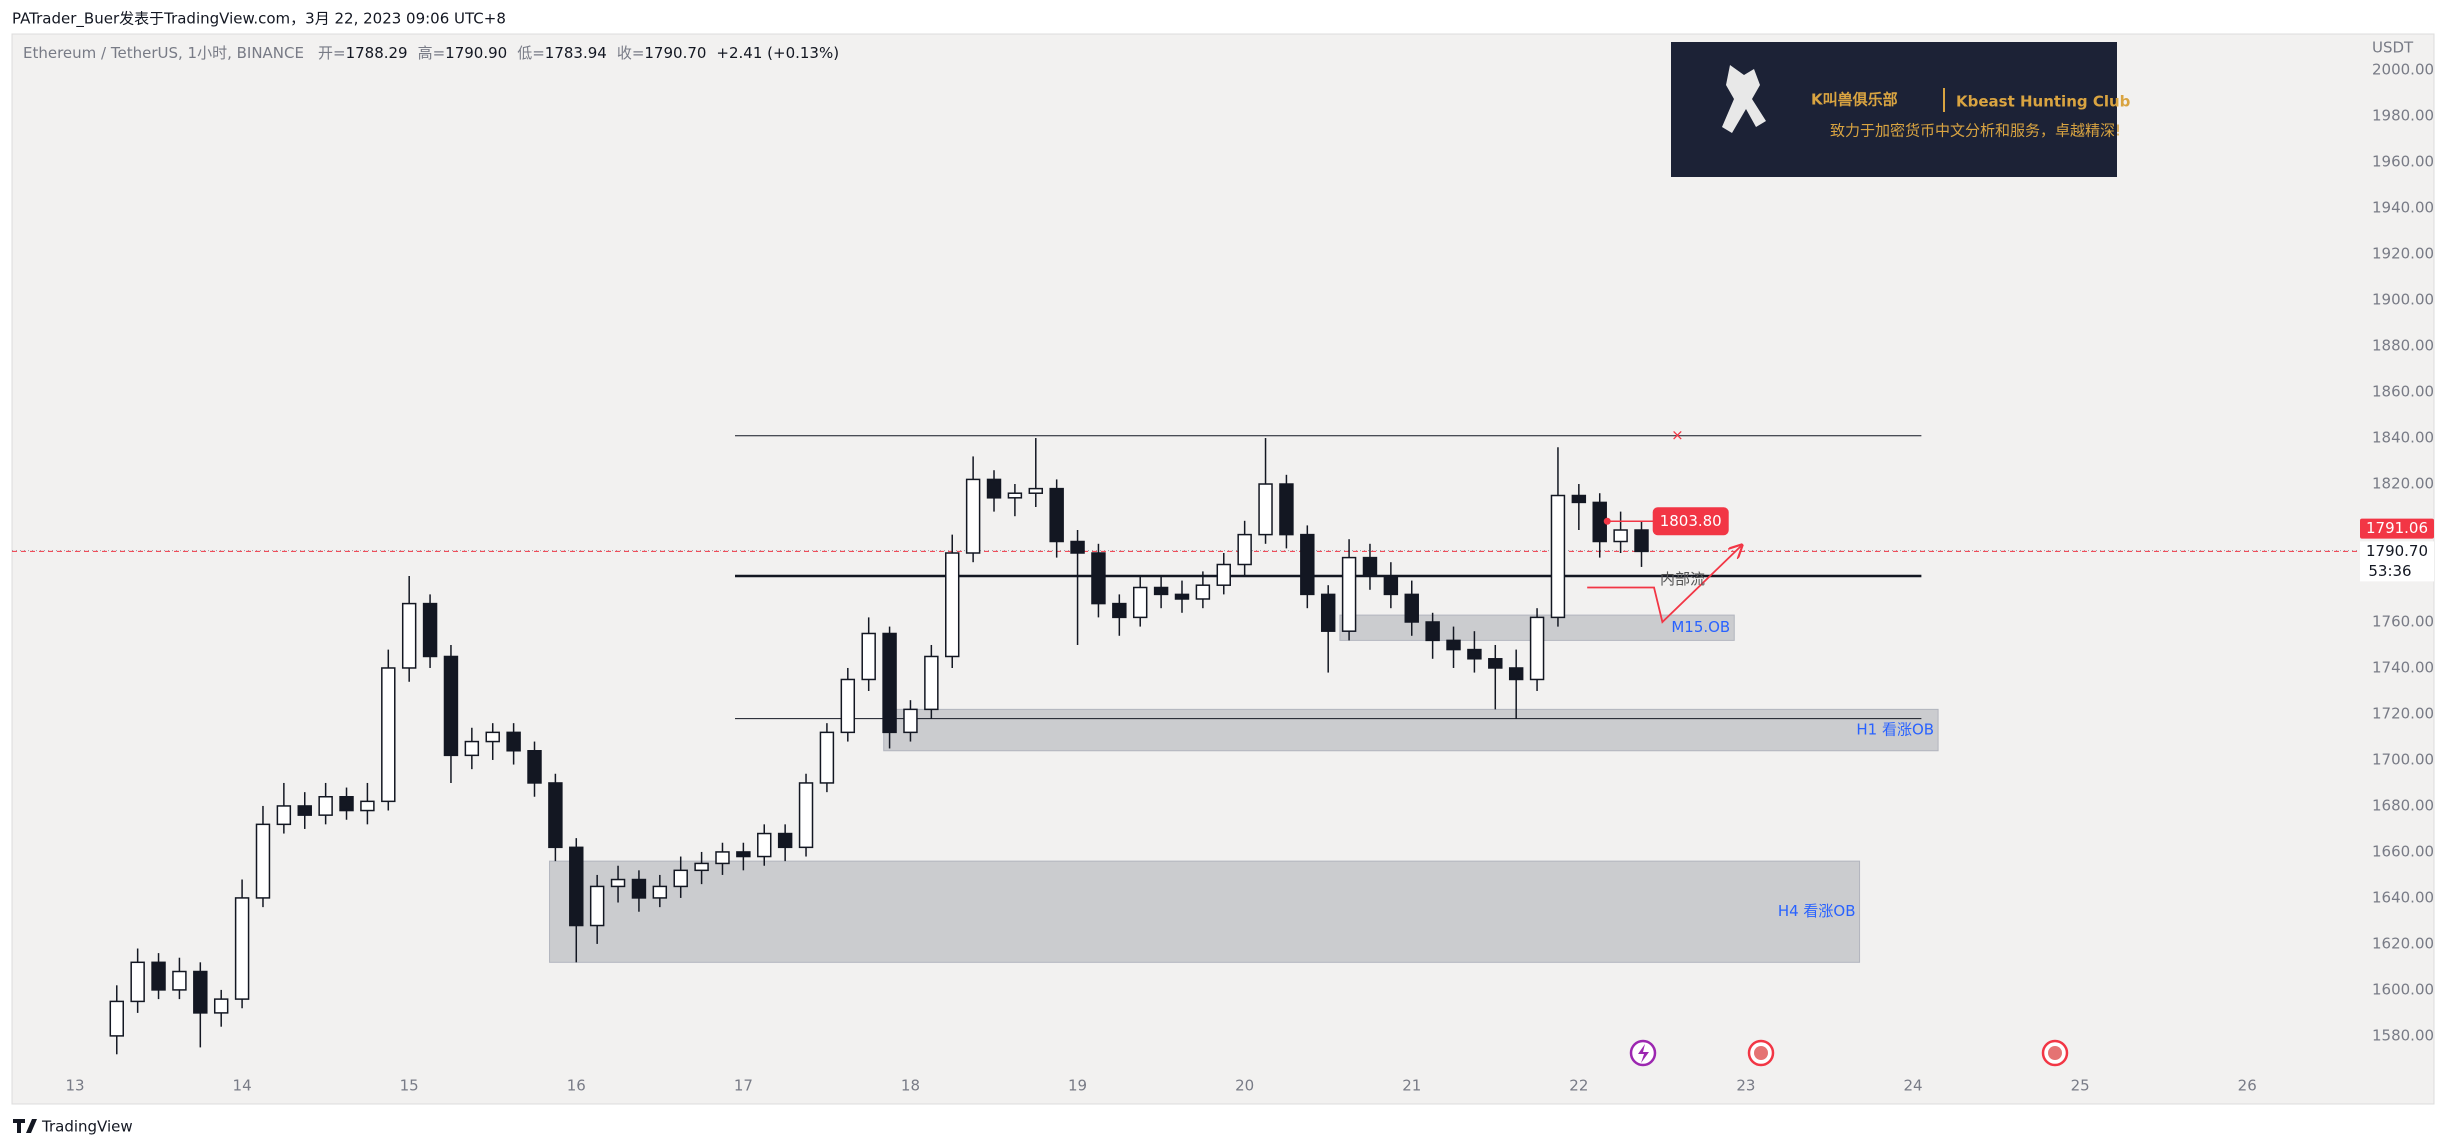  Describe the element at coordinates (576, 53) in the screenshot. I see `legend-value: 1783.94` at that location.